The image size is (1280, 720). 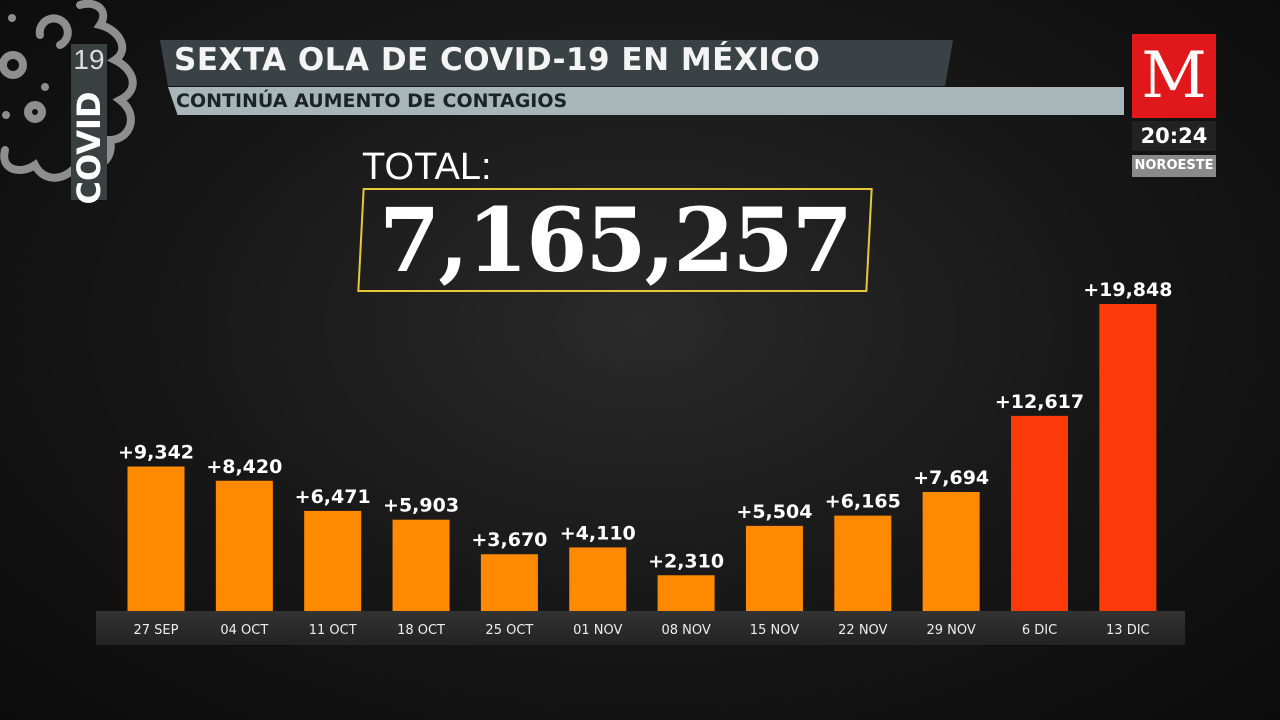 What do you see at coordinates (1174, 136) in the screenshot?
I see `clock: 20:24` at bounding box center [1174, 136].